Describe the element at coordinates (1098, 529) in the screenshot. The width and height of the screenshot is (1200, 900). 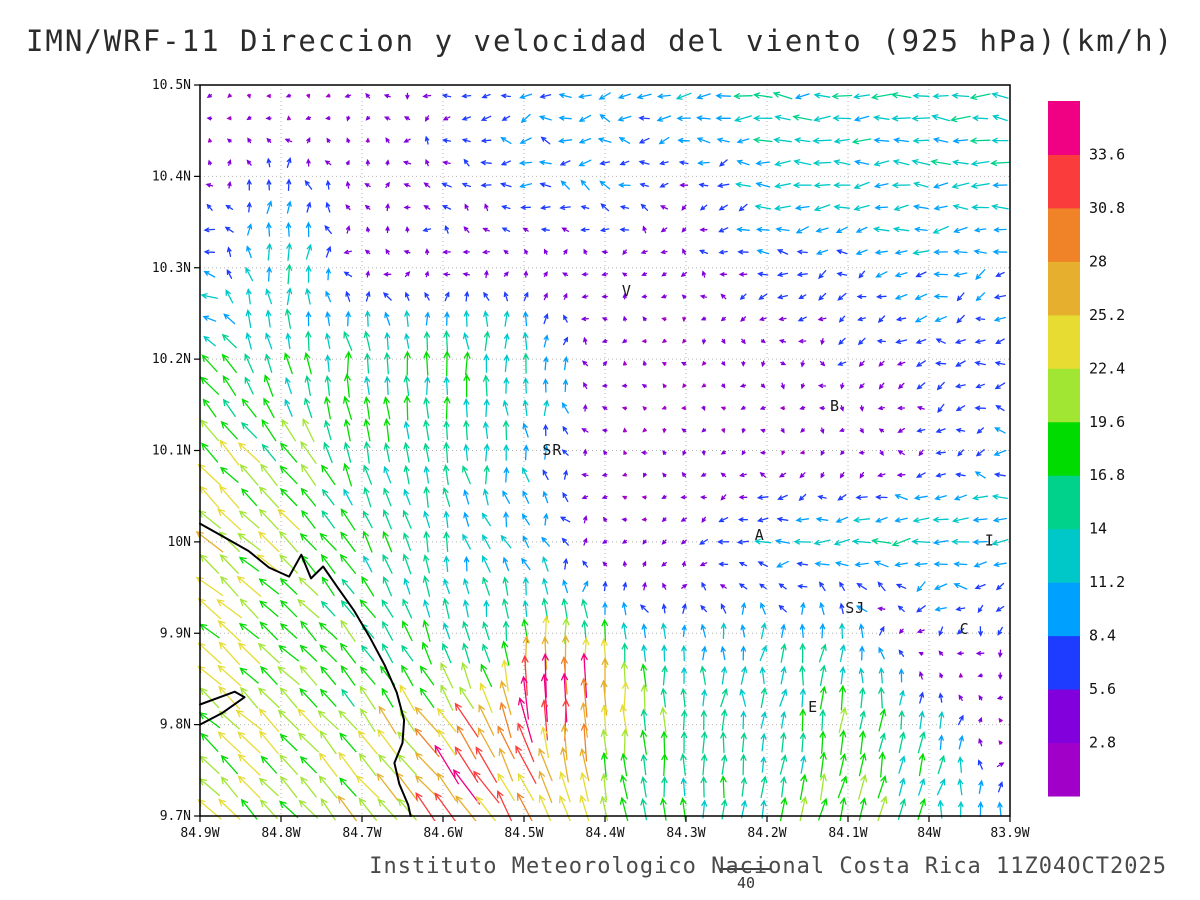
I see `colorbar-tick-label: 14` at that location.